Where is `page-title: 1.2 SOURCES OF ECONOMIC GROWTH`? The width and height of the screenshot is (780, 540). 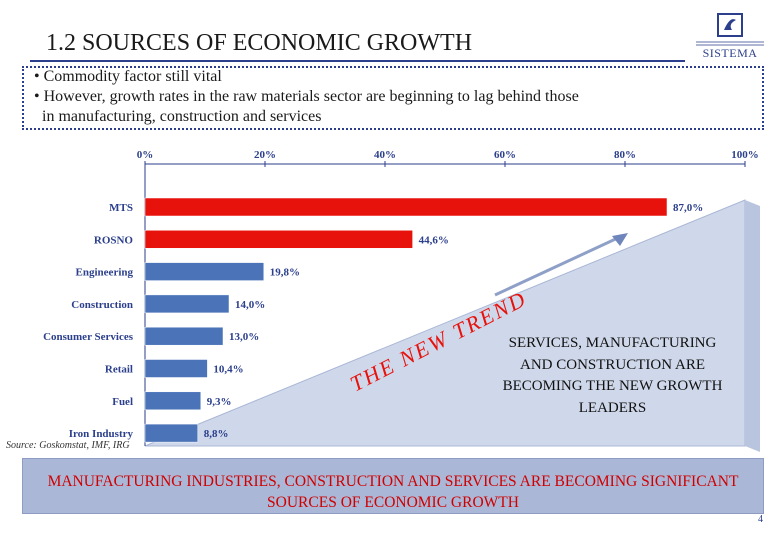 page-title: 1.2 SOURCES OF ECONOMIC GROWTH is located at coordinates (259, 43).